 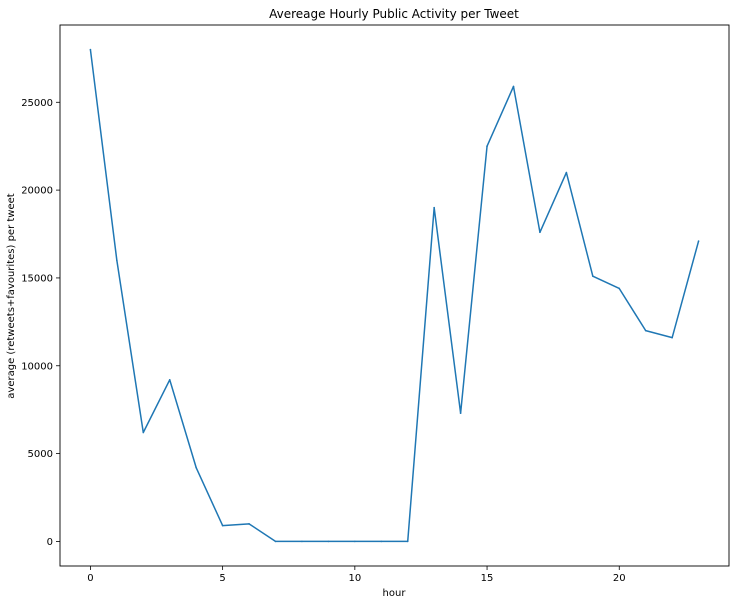 I want to click on x-tick-label: 20, so click(x=619, y=578).